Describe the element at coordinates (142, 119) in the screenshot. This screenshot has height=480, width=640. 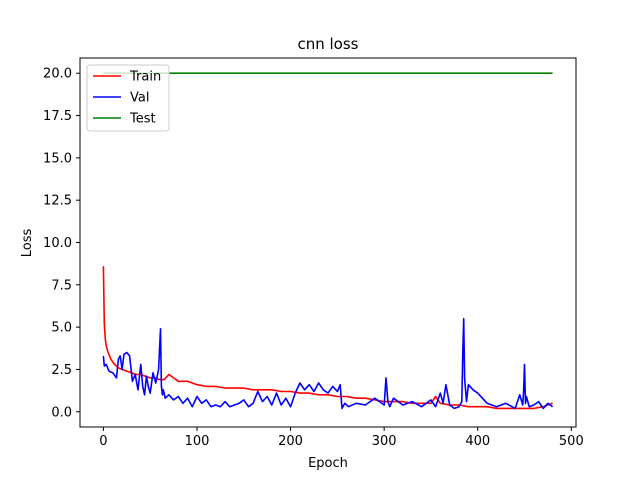
I see `legend-label-test: Test` at that location.